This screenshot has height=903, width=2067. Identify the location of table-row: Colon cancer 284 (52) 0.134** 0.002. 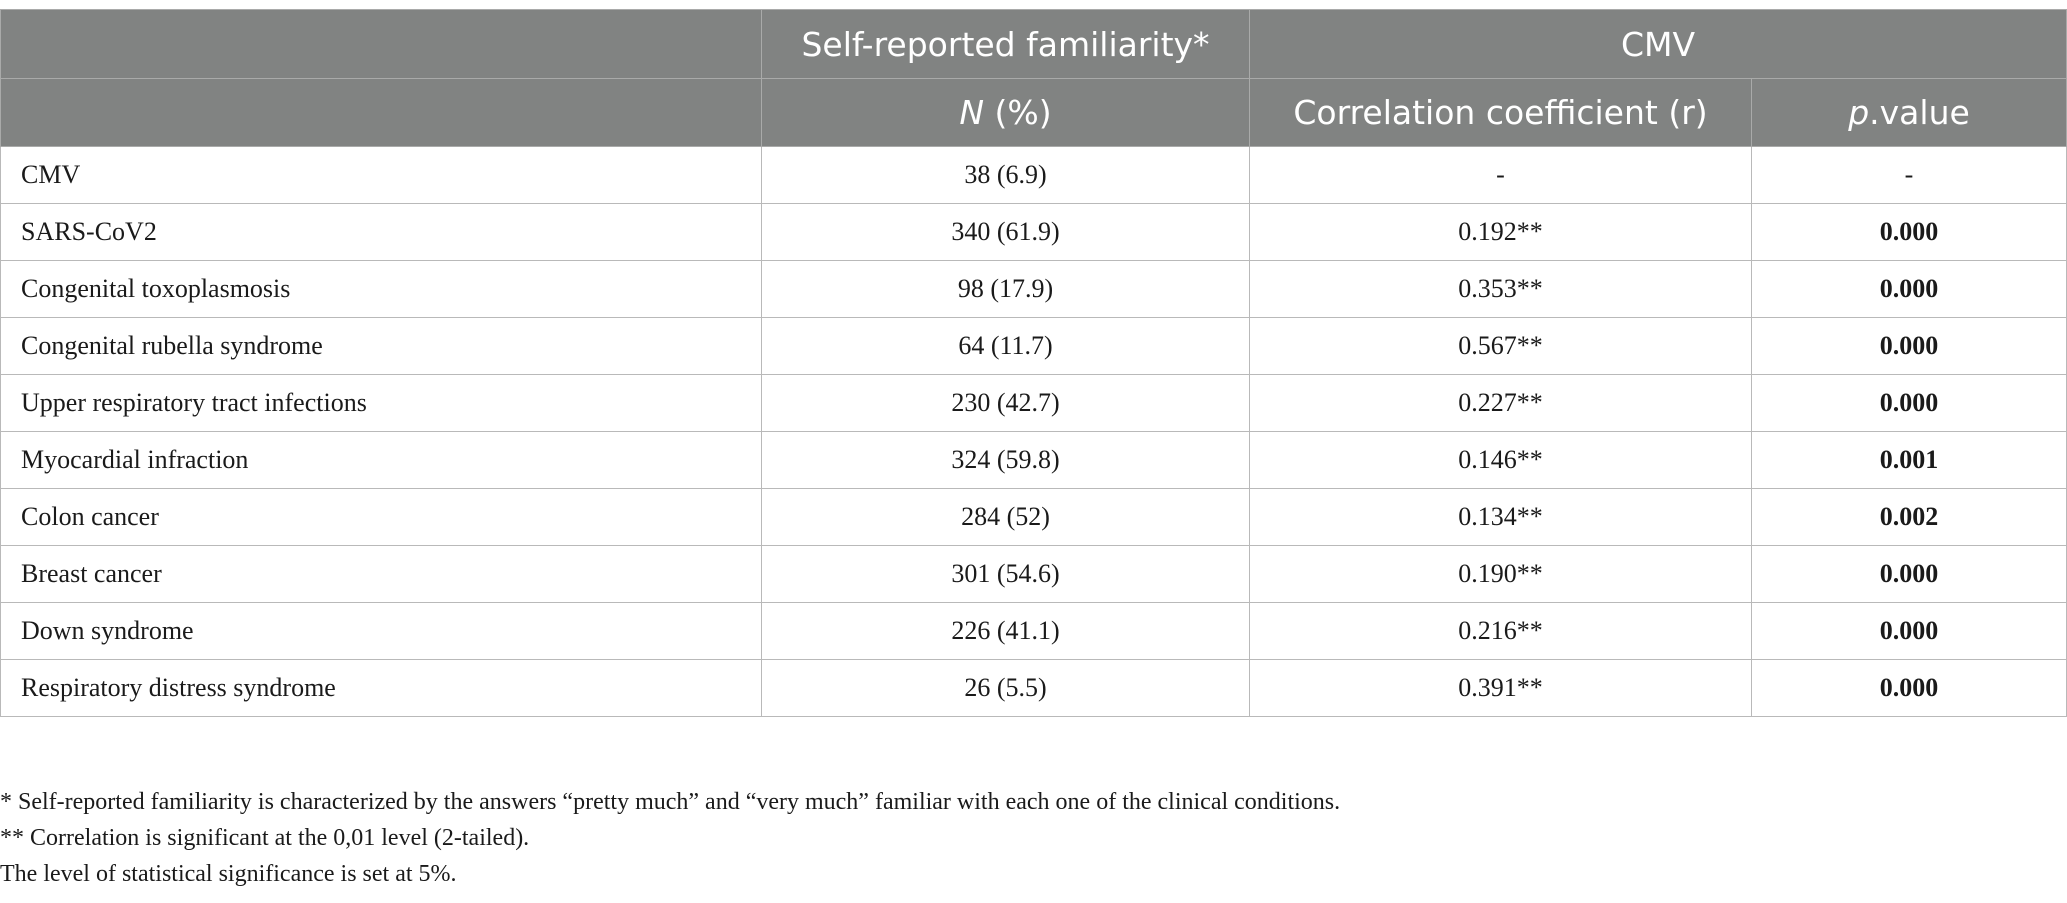
(1033, 517).